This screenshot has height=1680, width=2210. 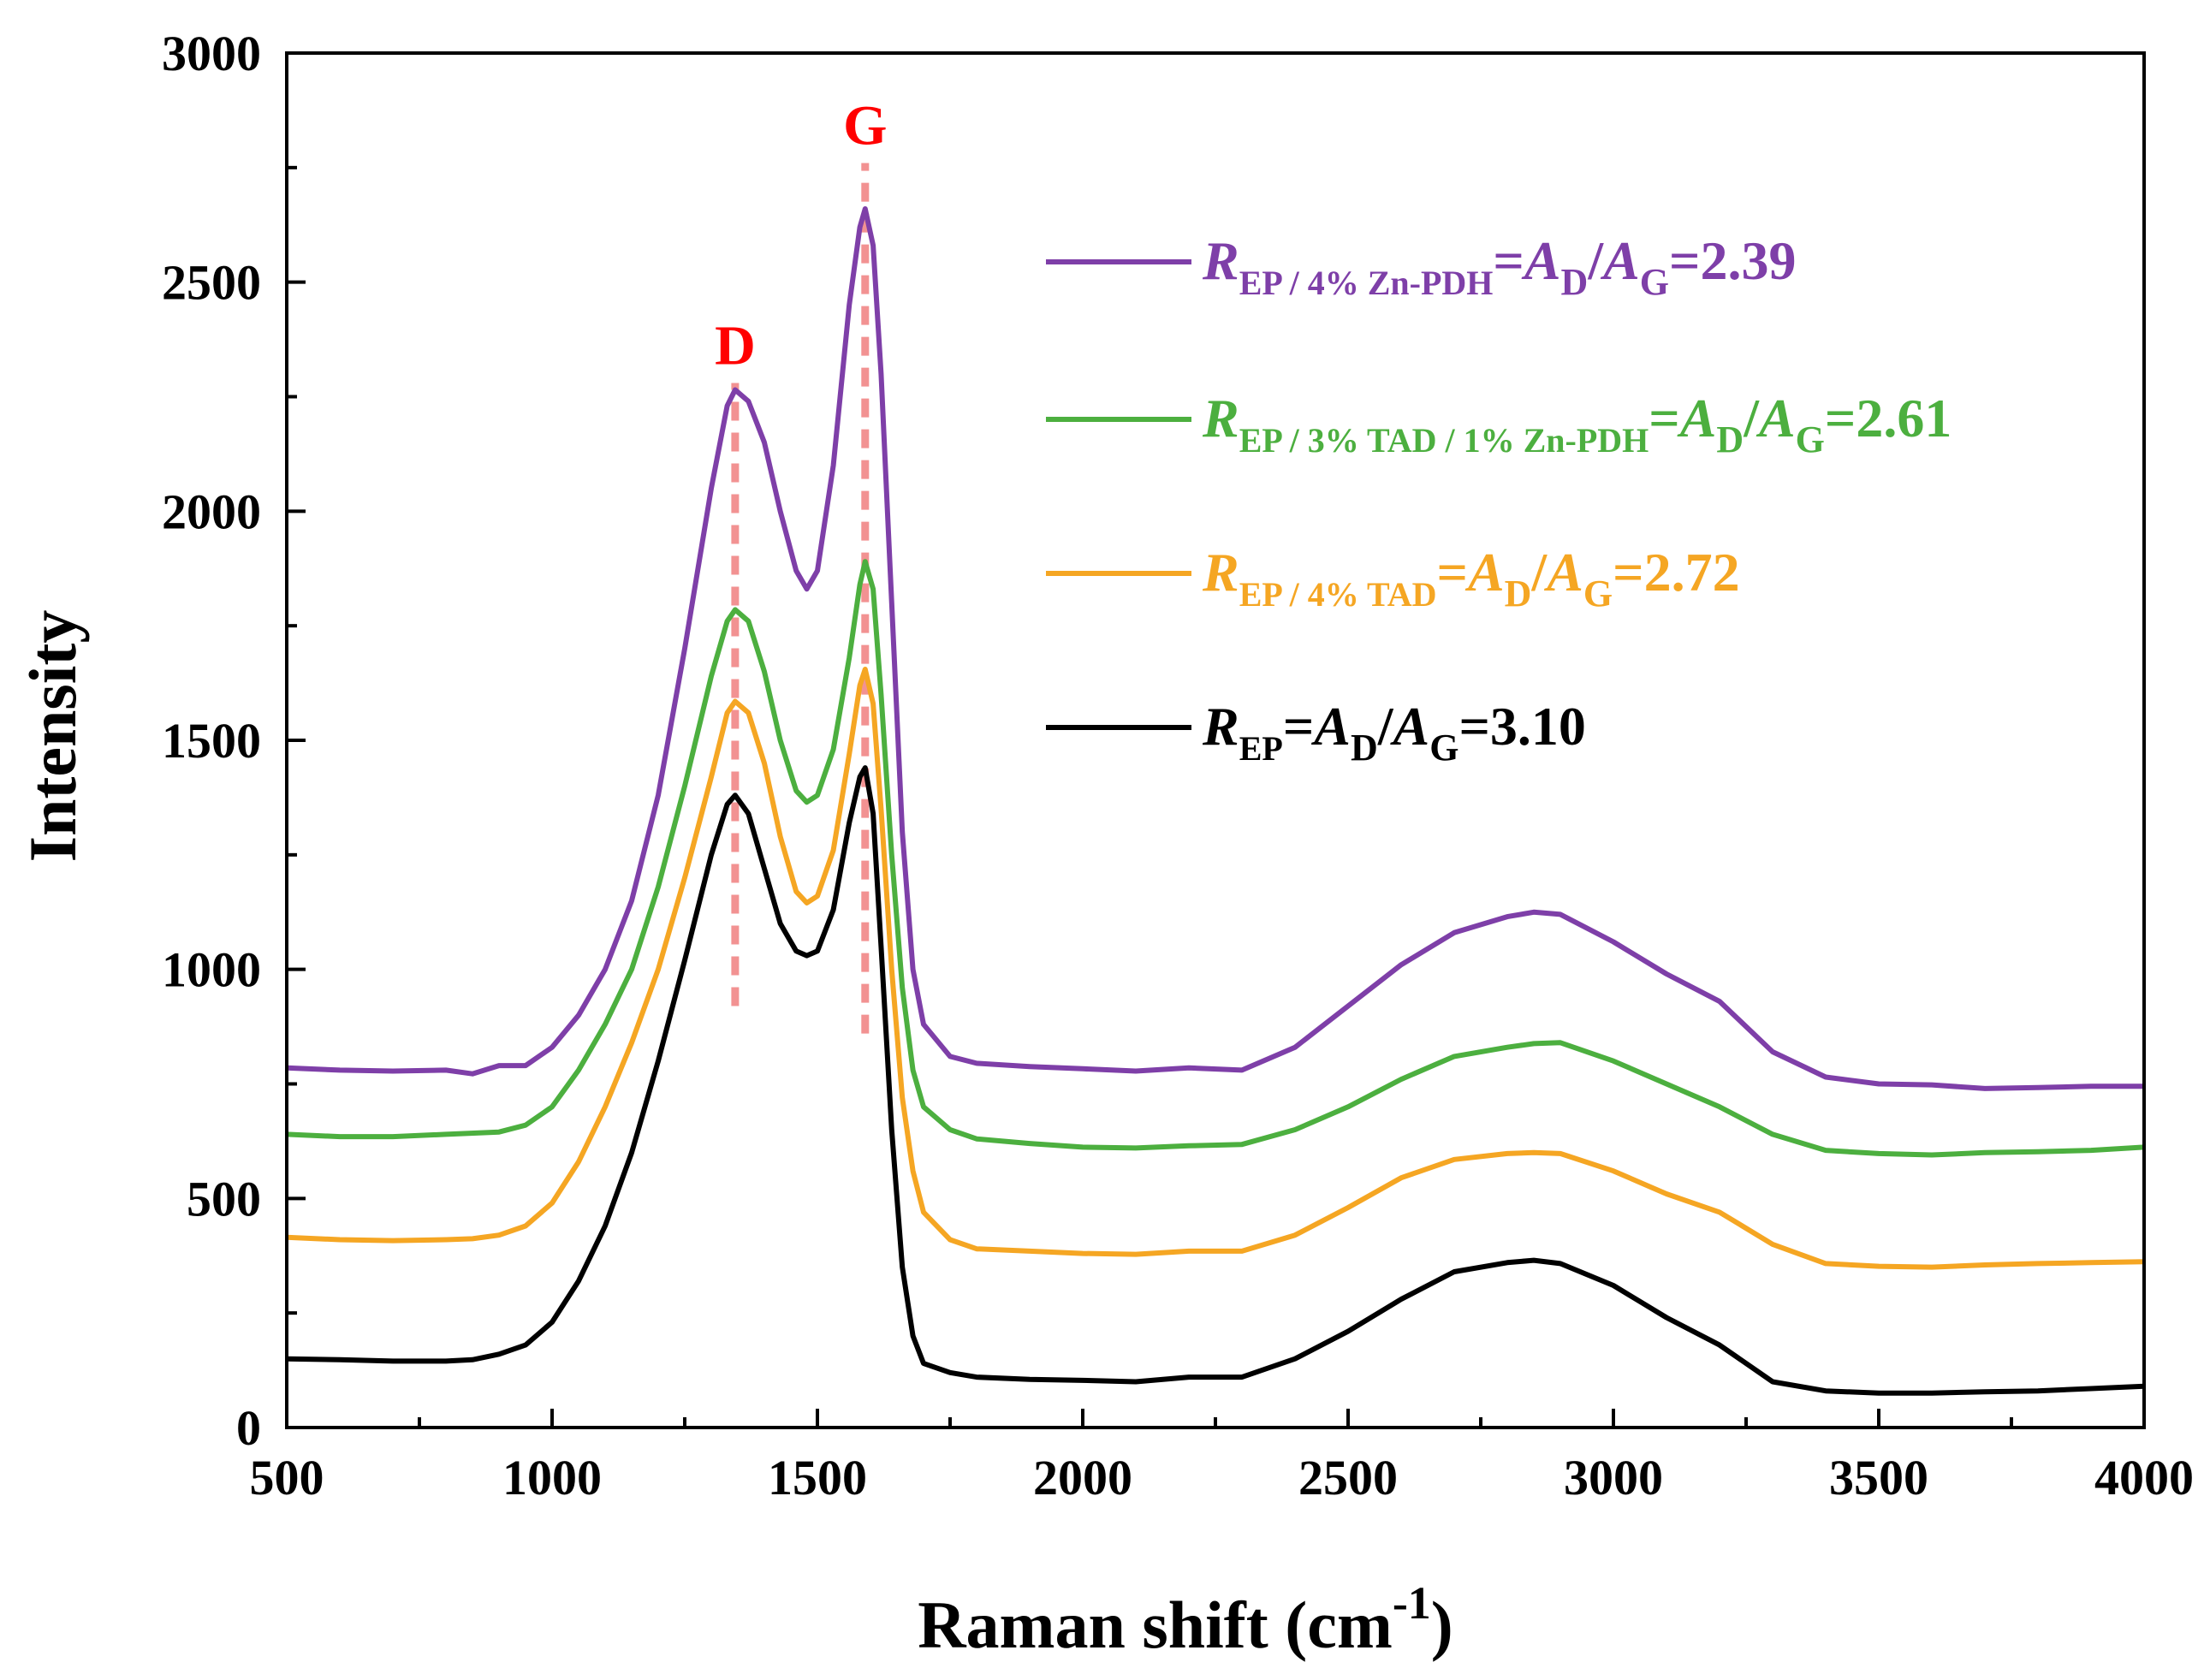 I want to click on x-tick-label: 1500, so click(x=818, y=1477).